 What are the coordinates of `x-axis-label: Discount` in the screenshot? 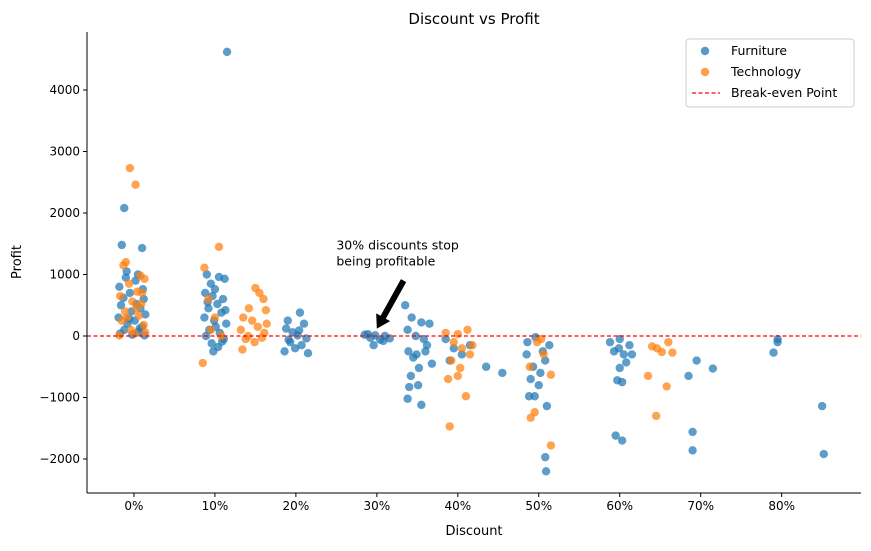 It's located at (473, 531).